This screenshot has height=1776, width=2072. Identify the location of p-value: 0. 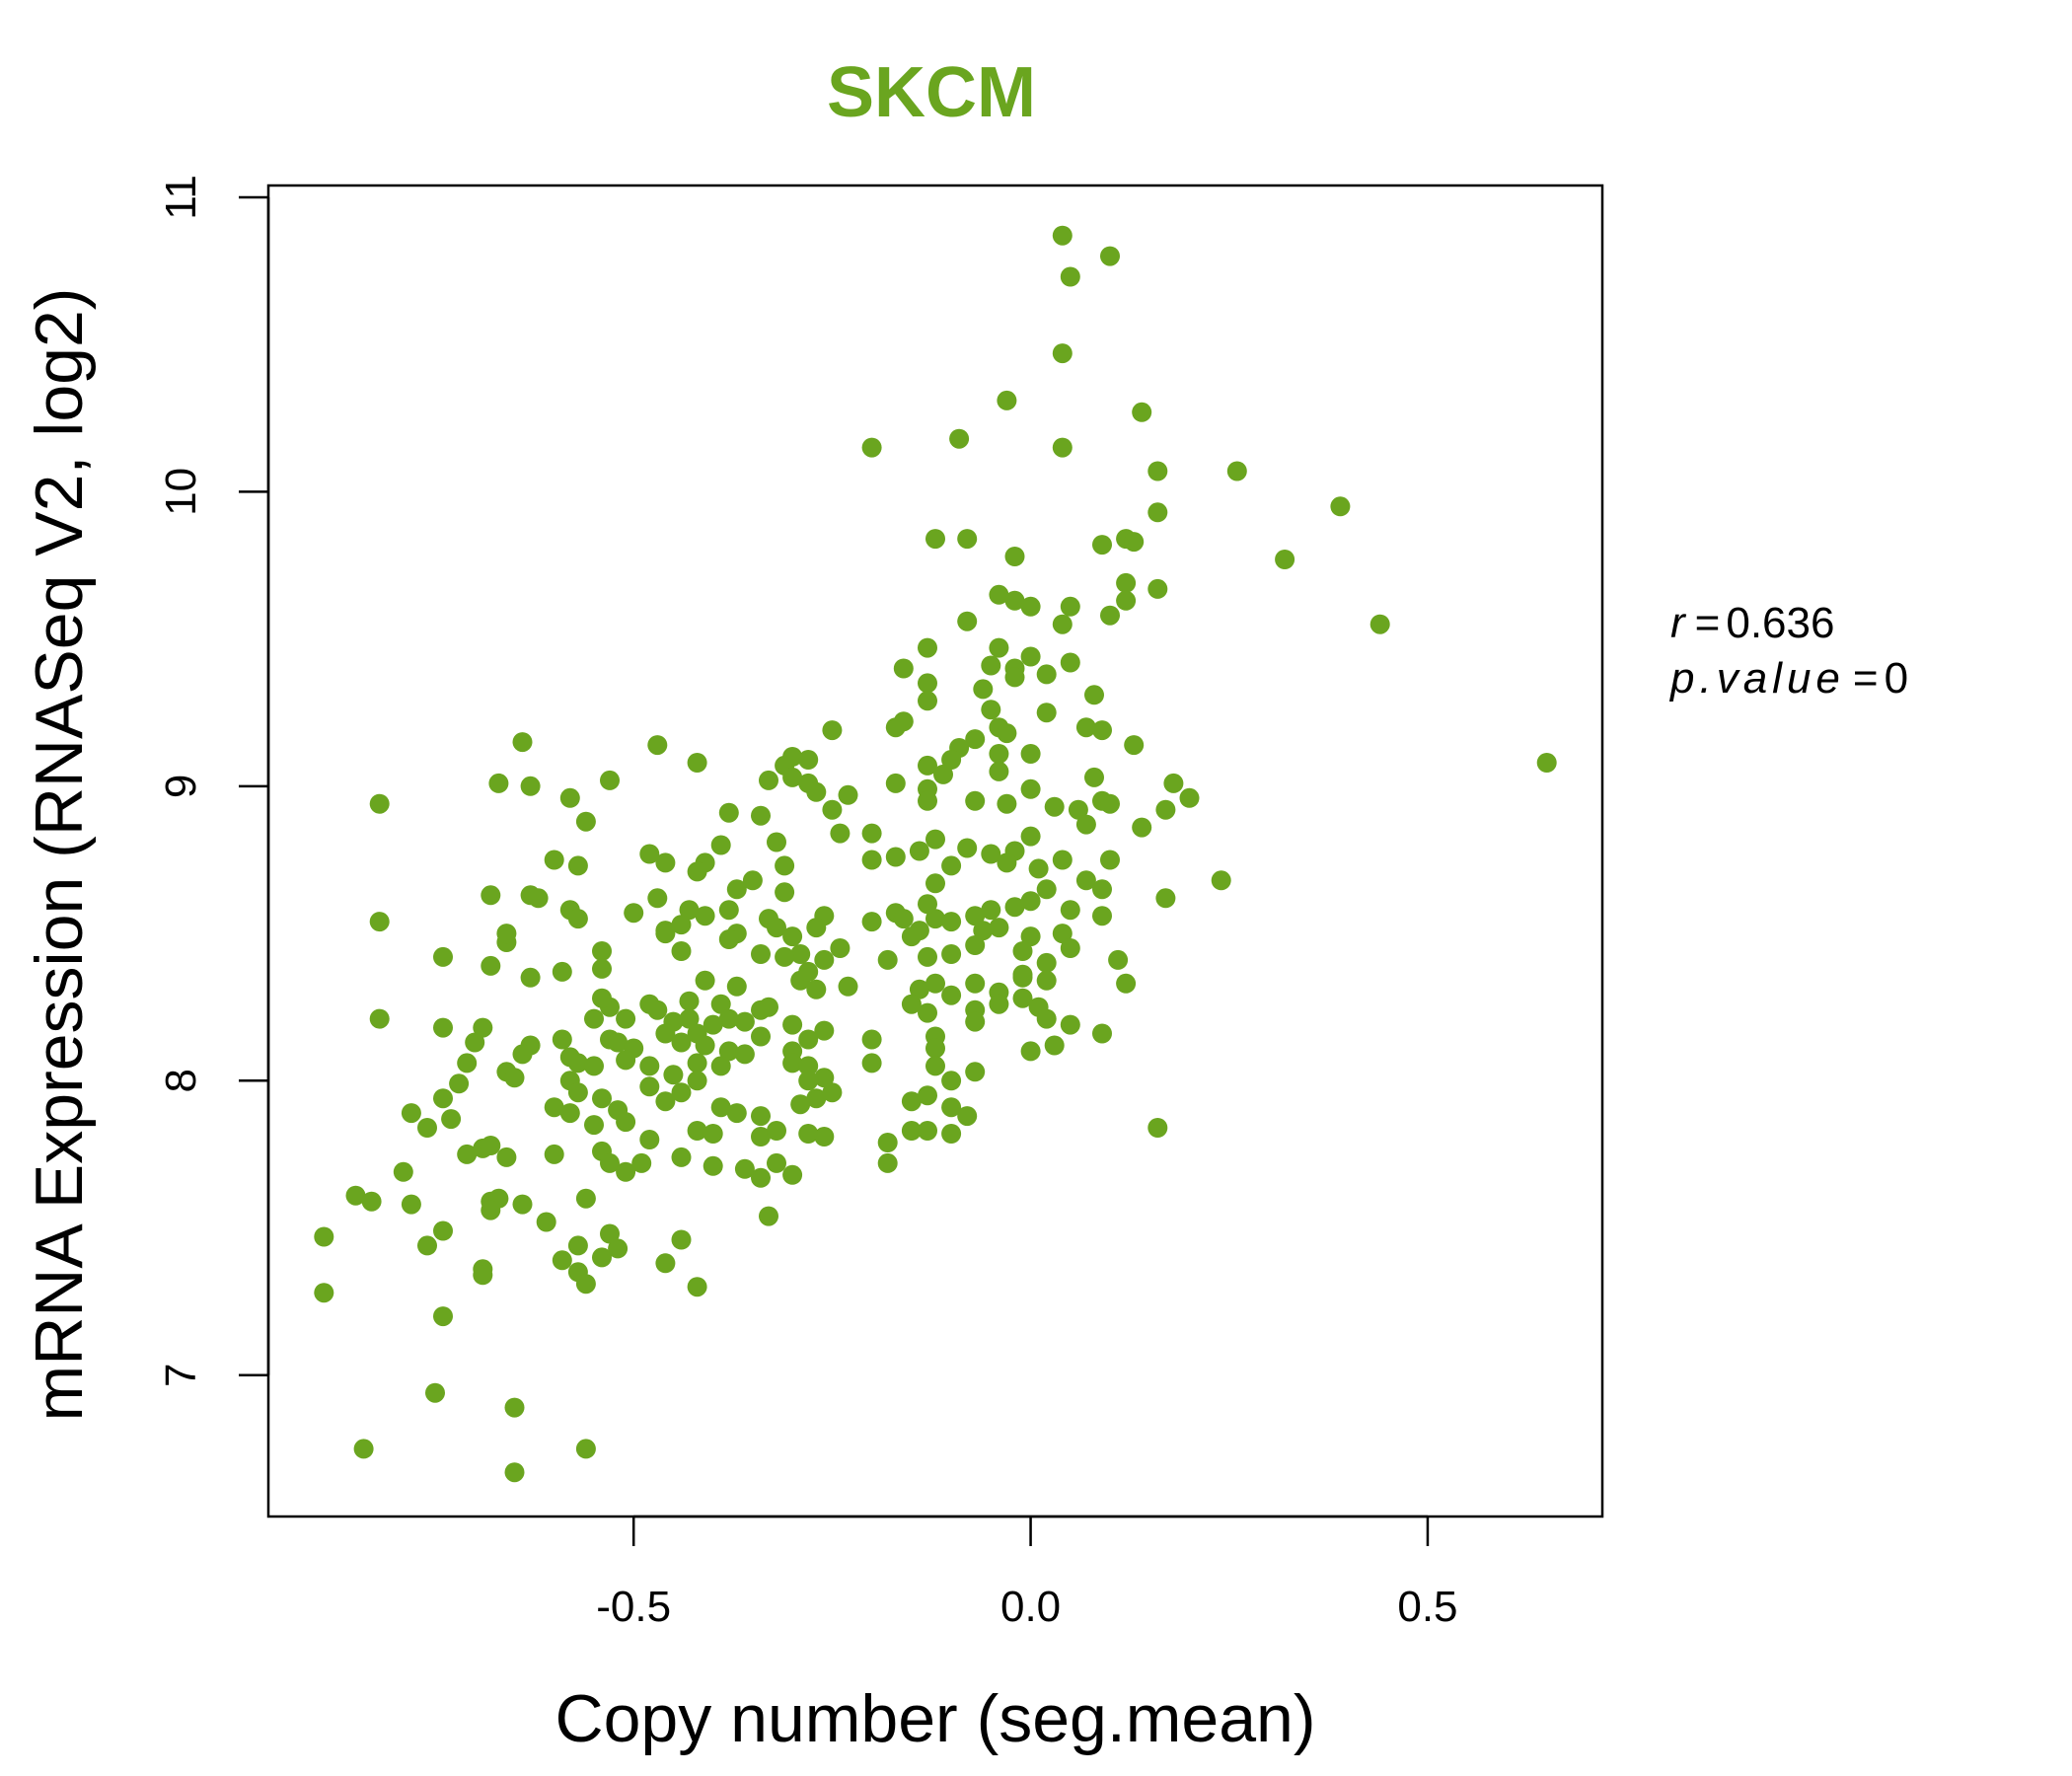
(1897, 679).